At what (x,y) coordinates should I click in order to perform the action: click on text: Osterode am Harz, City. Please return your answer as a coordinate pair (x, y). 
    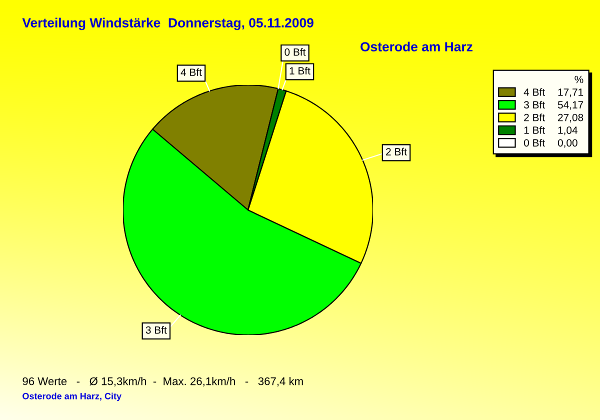
    Looking at the image, I should click on (72, 397).